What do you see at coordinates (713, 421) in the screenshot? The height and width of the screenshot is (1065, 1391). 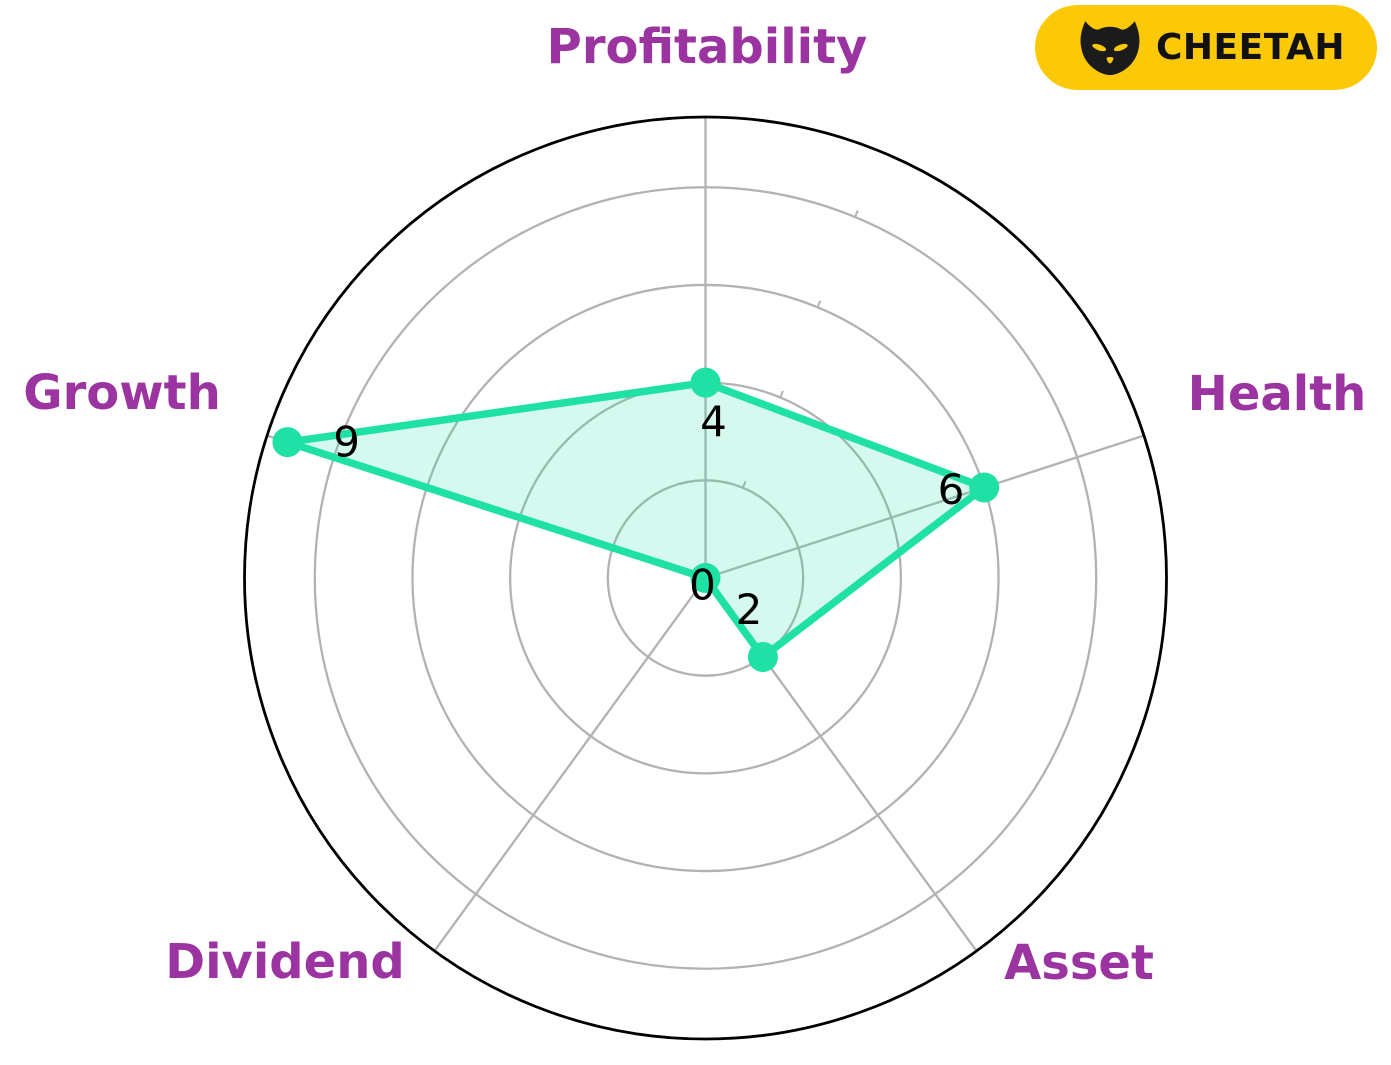 I see `value-label-profitability: 4` at bounding box center [713, 421].